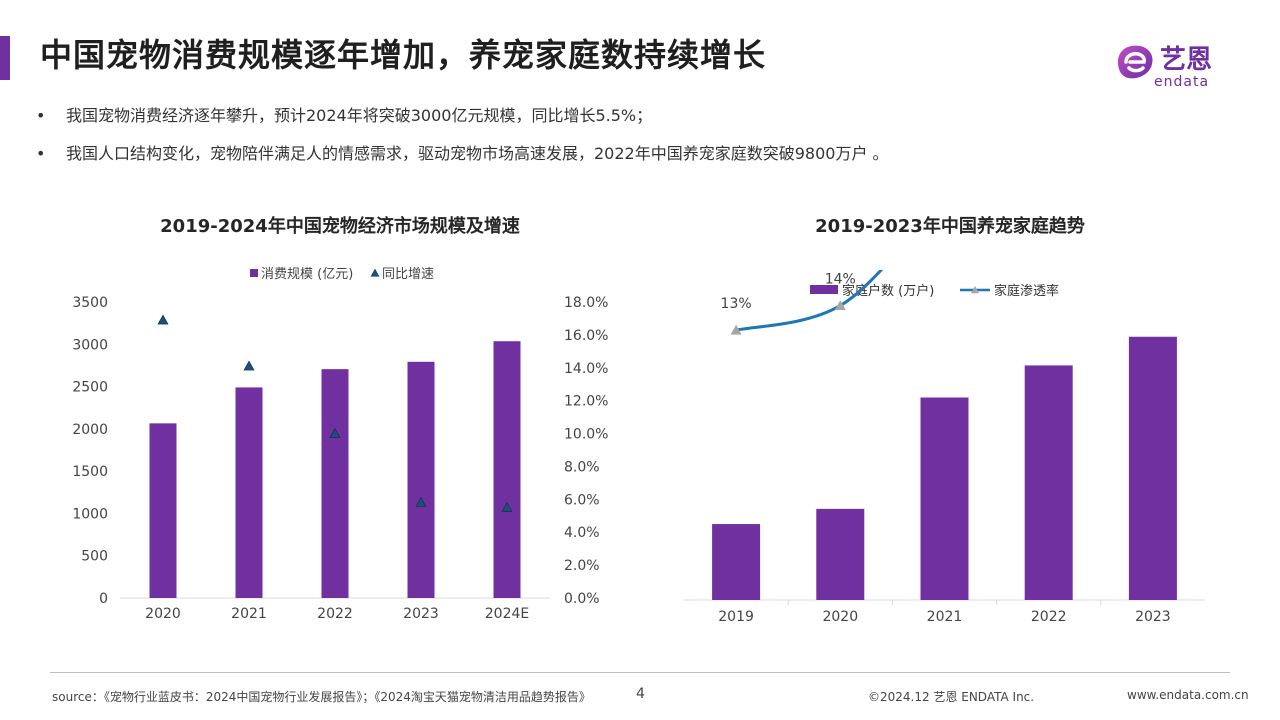 This screenshot has height=720, width=1280. What do you see at coordinates (586, 435) in the screenshot?
I see `y-tick-right: 10.0%` at bounding box center [586, 435].